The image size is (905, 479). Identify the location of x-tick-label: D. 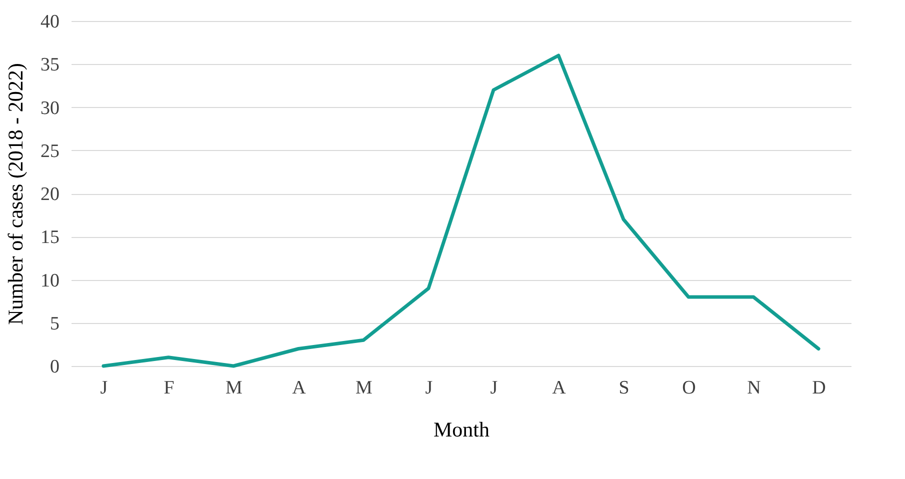
(819, 388).